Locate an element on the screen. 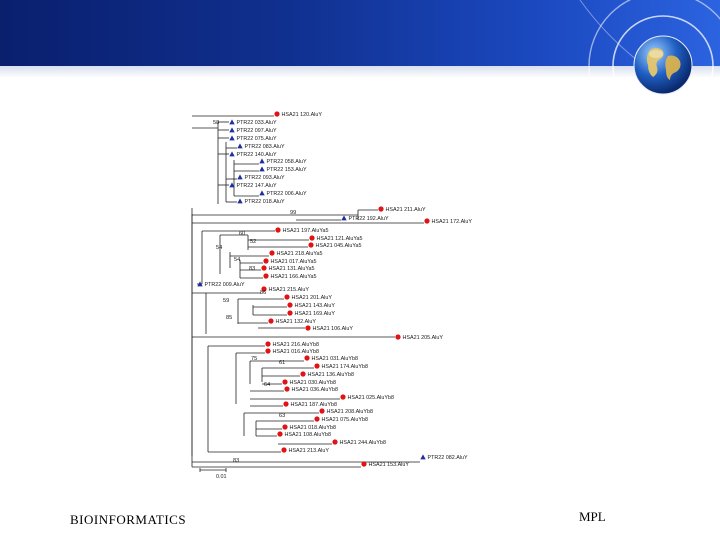  banner-shadow is located at coordinates (360, 72).